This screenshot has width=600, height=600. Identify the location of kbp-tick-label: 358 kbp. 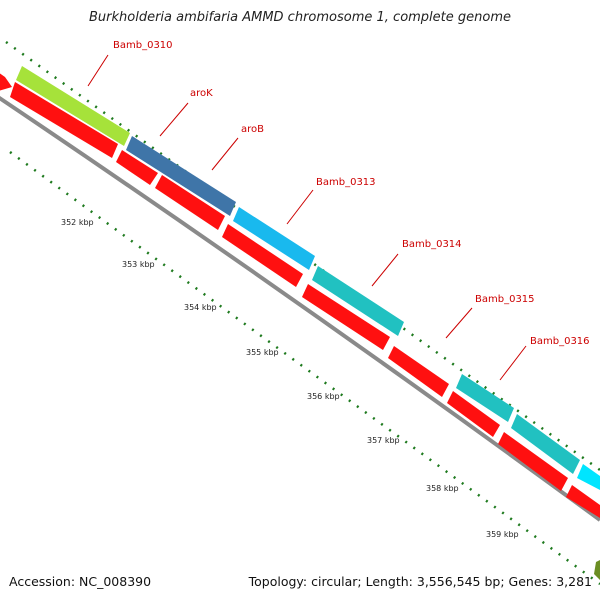
(442, 488).